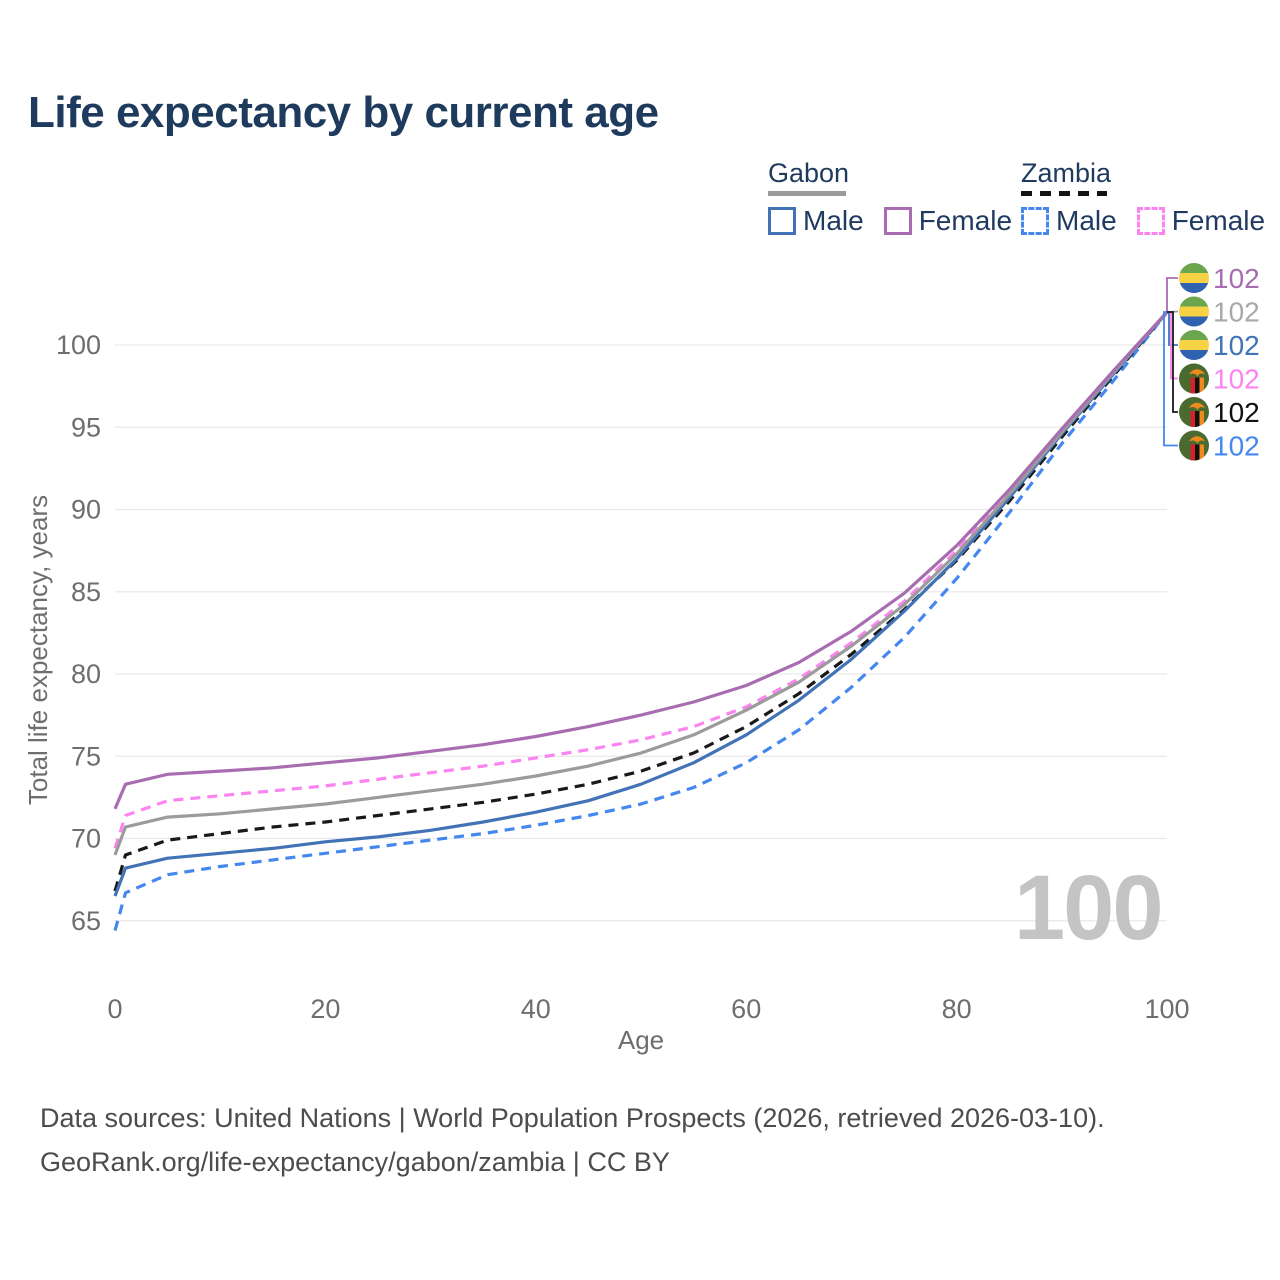  I want to click on zambia-male-swatch-icon, so click(1035, 221).